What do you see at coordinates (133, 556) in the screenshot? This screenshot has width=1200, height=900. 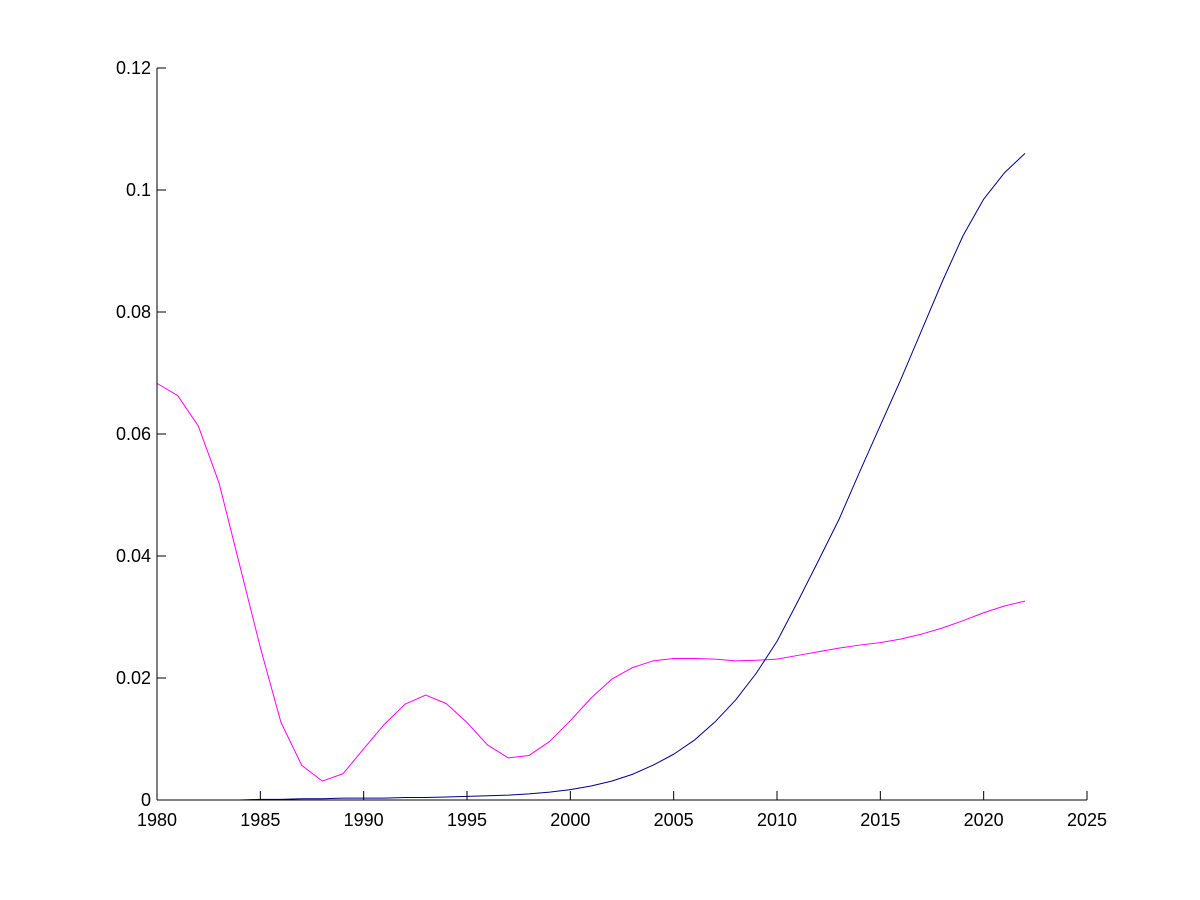 I see `y-tick-label: 0.04` at bounding box center [133, 556].